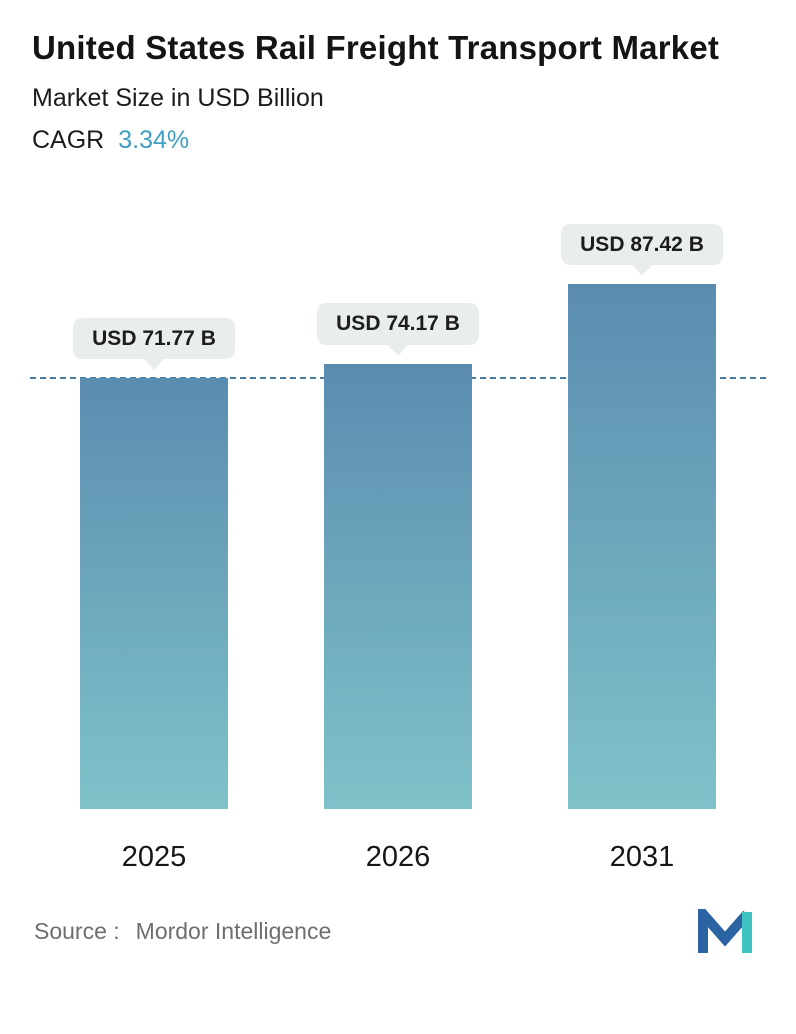 The height and width of the screenshot is (1034, 796). I want to click on x-axis-labels: 2025 2026 2031, so click(398, 858).